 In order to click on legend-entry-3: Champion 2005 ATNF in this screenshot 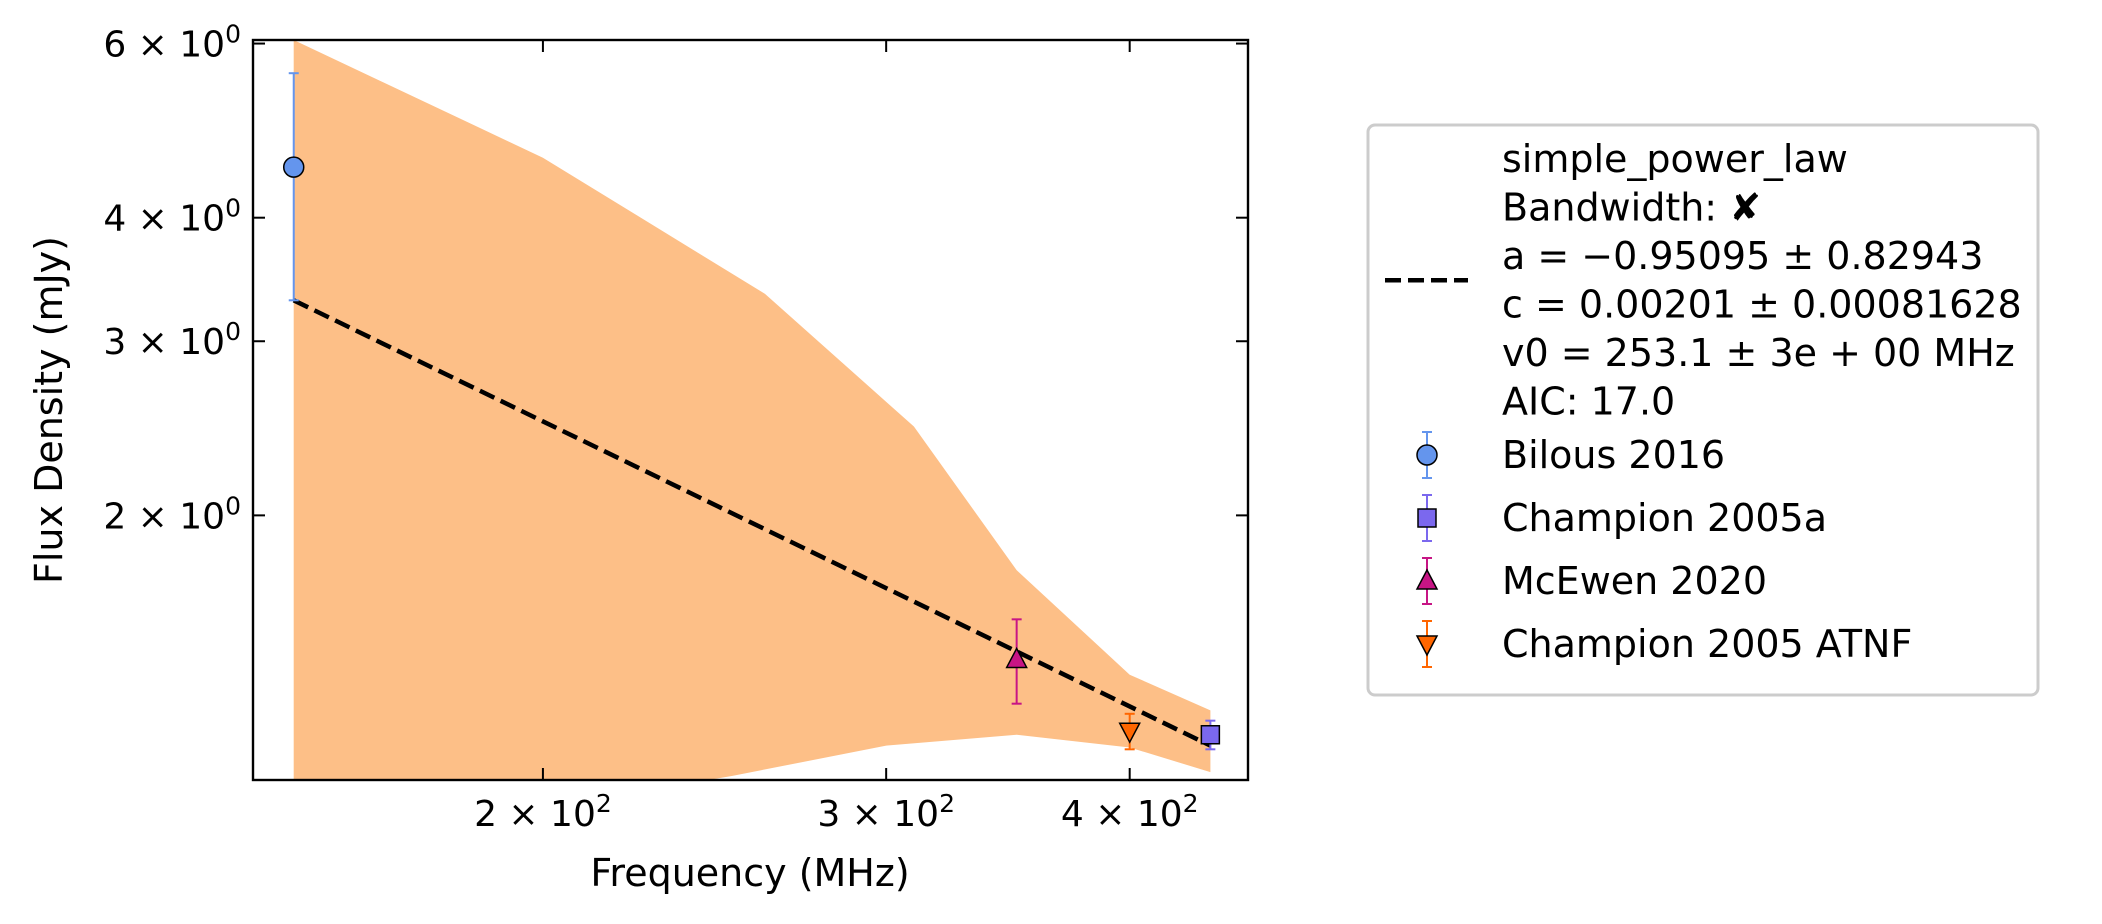, I will do `click(1663, 644)`.